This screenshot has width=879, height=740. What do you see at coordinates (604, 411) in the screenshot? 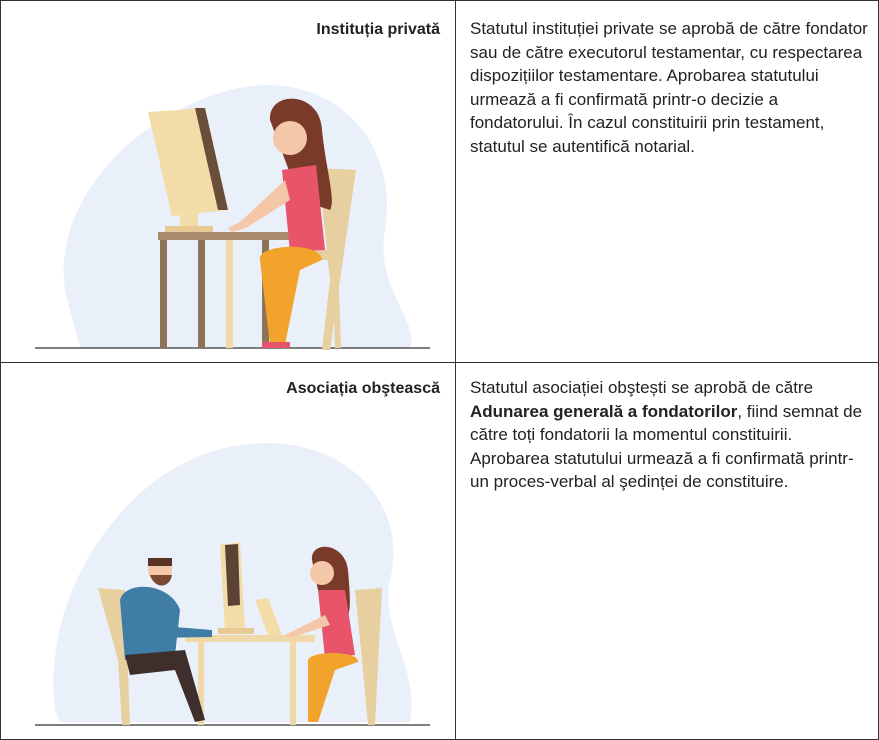
I see `bold-text: Adunarea generală a fondatorilor` at bounding box center [604, 411].